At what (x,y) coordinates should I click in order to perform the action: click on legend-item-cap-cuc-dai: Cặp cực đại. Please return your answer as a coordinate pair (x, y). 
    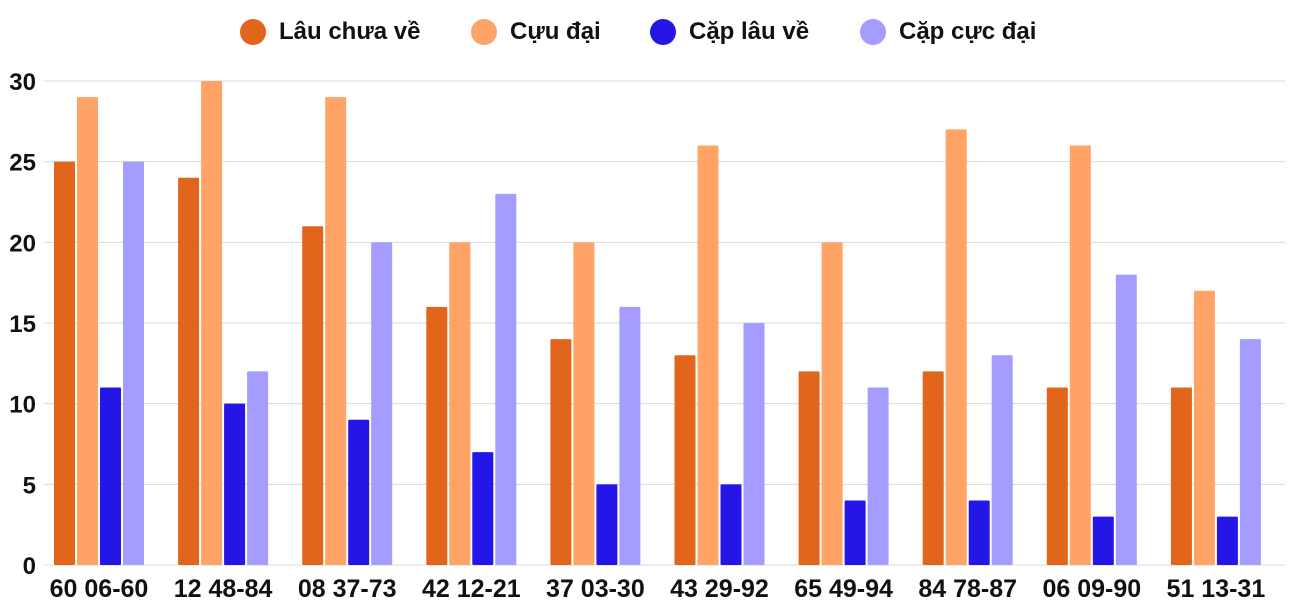
    Looking at the image, I should click on (948, 32).